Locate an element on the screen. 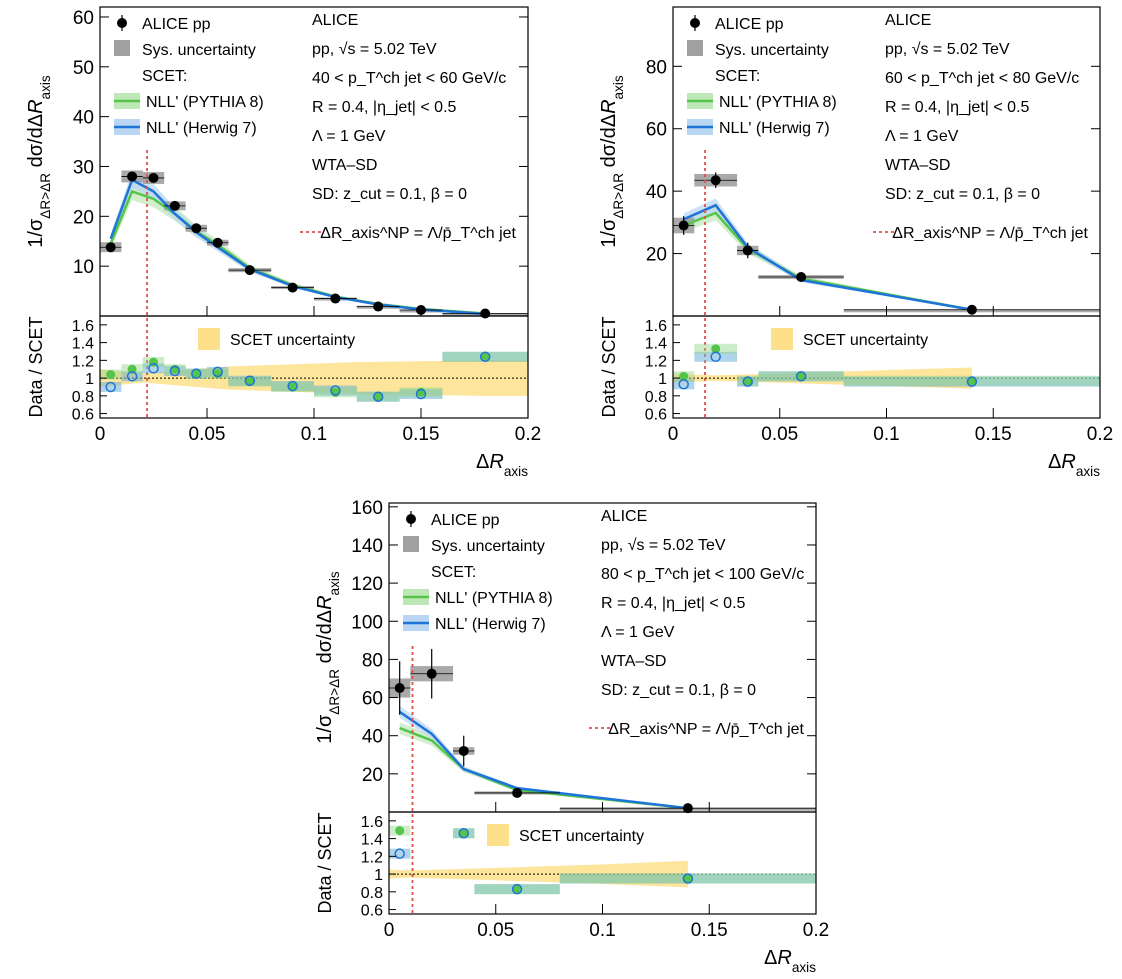 This screenshot has height=979, width=1122. legend-scet: SCET: is located at coordinates (164, 76).